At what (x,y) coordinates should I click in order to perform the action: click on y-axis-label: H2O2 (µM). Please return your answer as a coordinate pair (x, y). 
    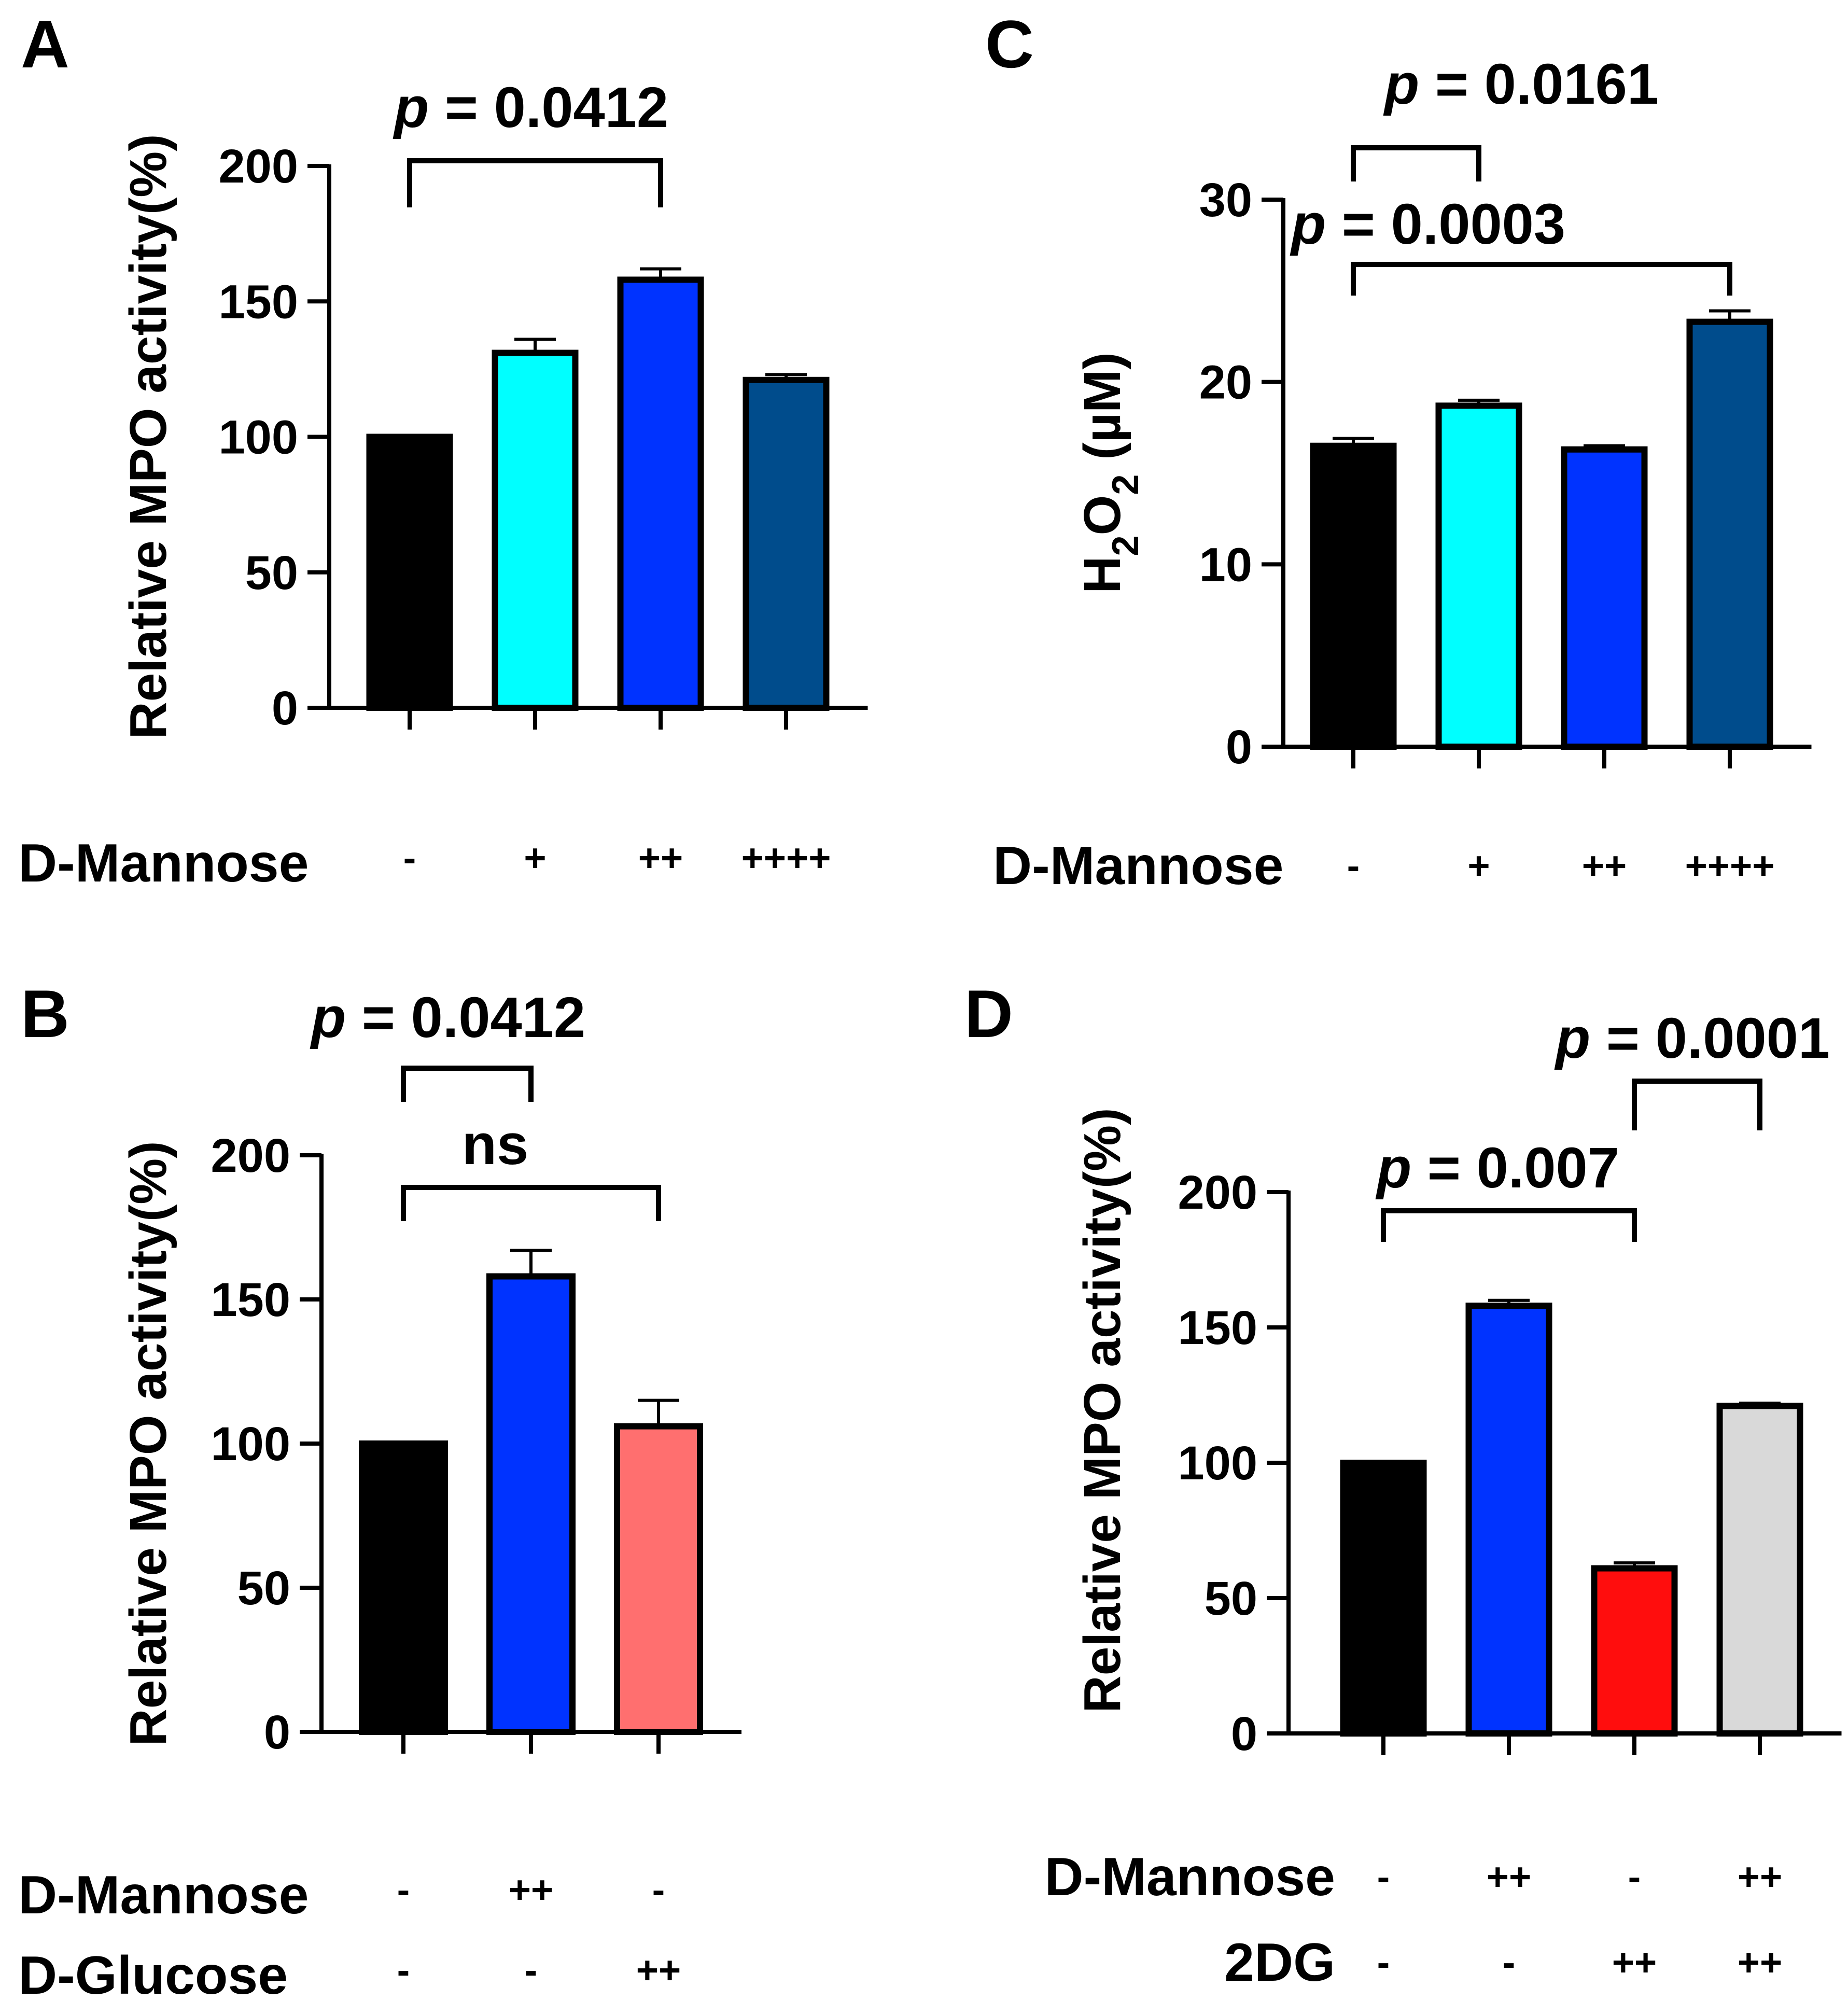
    Looking at the image, I should click on (1109, 472).